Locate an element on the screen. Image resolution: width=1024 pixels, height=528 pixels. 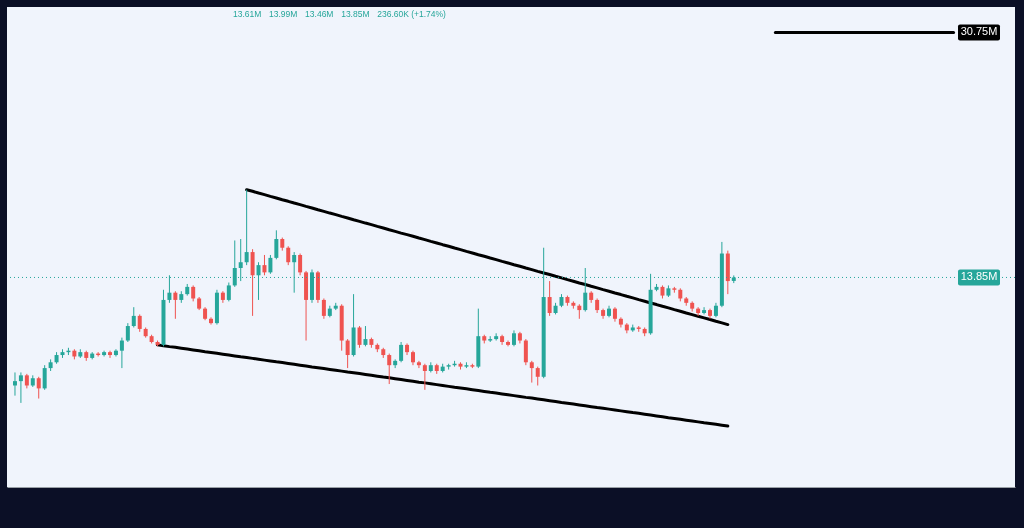
annotation: 13.99M is located at coordinates (283, 14).